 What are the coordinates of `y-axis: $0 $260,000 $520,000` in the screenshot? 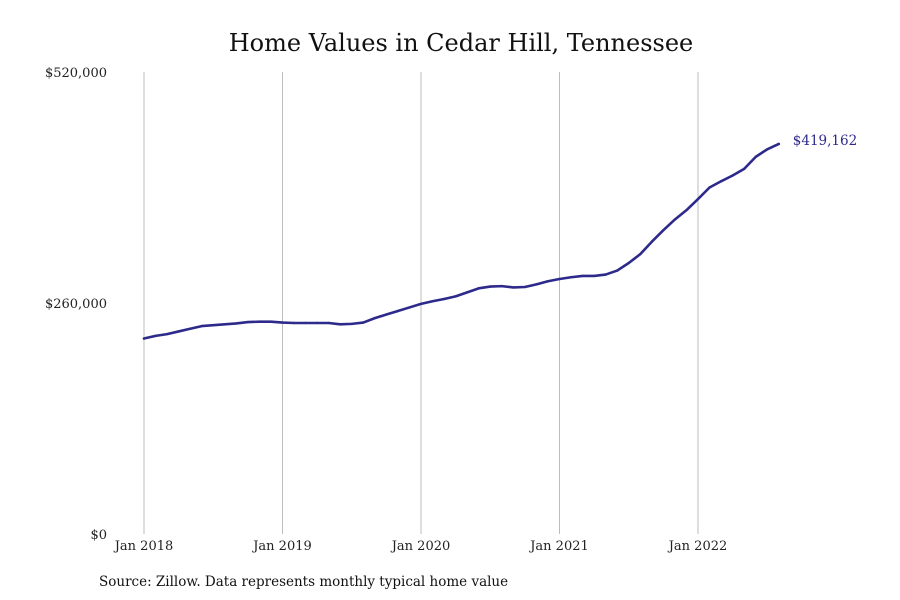 It's located at (76, 304).